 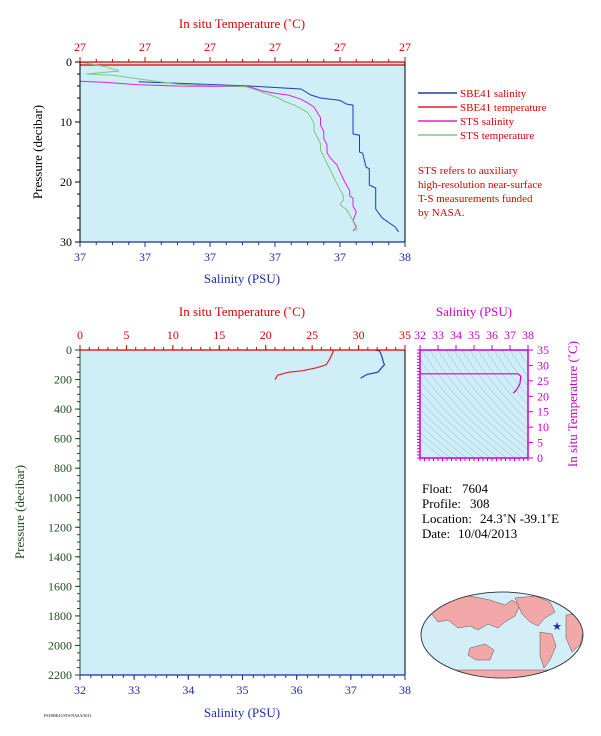 What do you see at coordinates (468, 171) in the screenshot?
I see `note-line: STS refers to auxiliary` at bounding box center [468, 171].